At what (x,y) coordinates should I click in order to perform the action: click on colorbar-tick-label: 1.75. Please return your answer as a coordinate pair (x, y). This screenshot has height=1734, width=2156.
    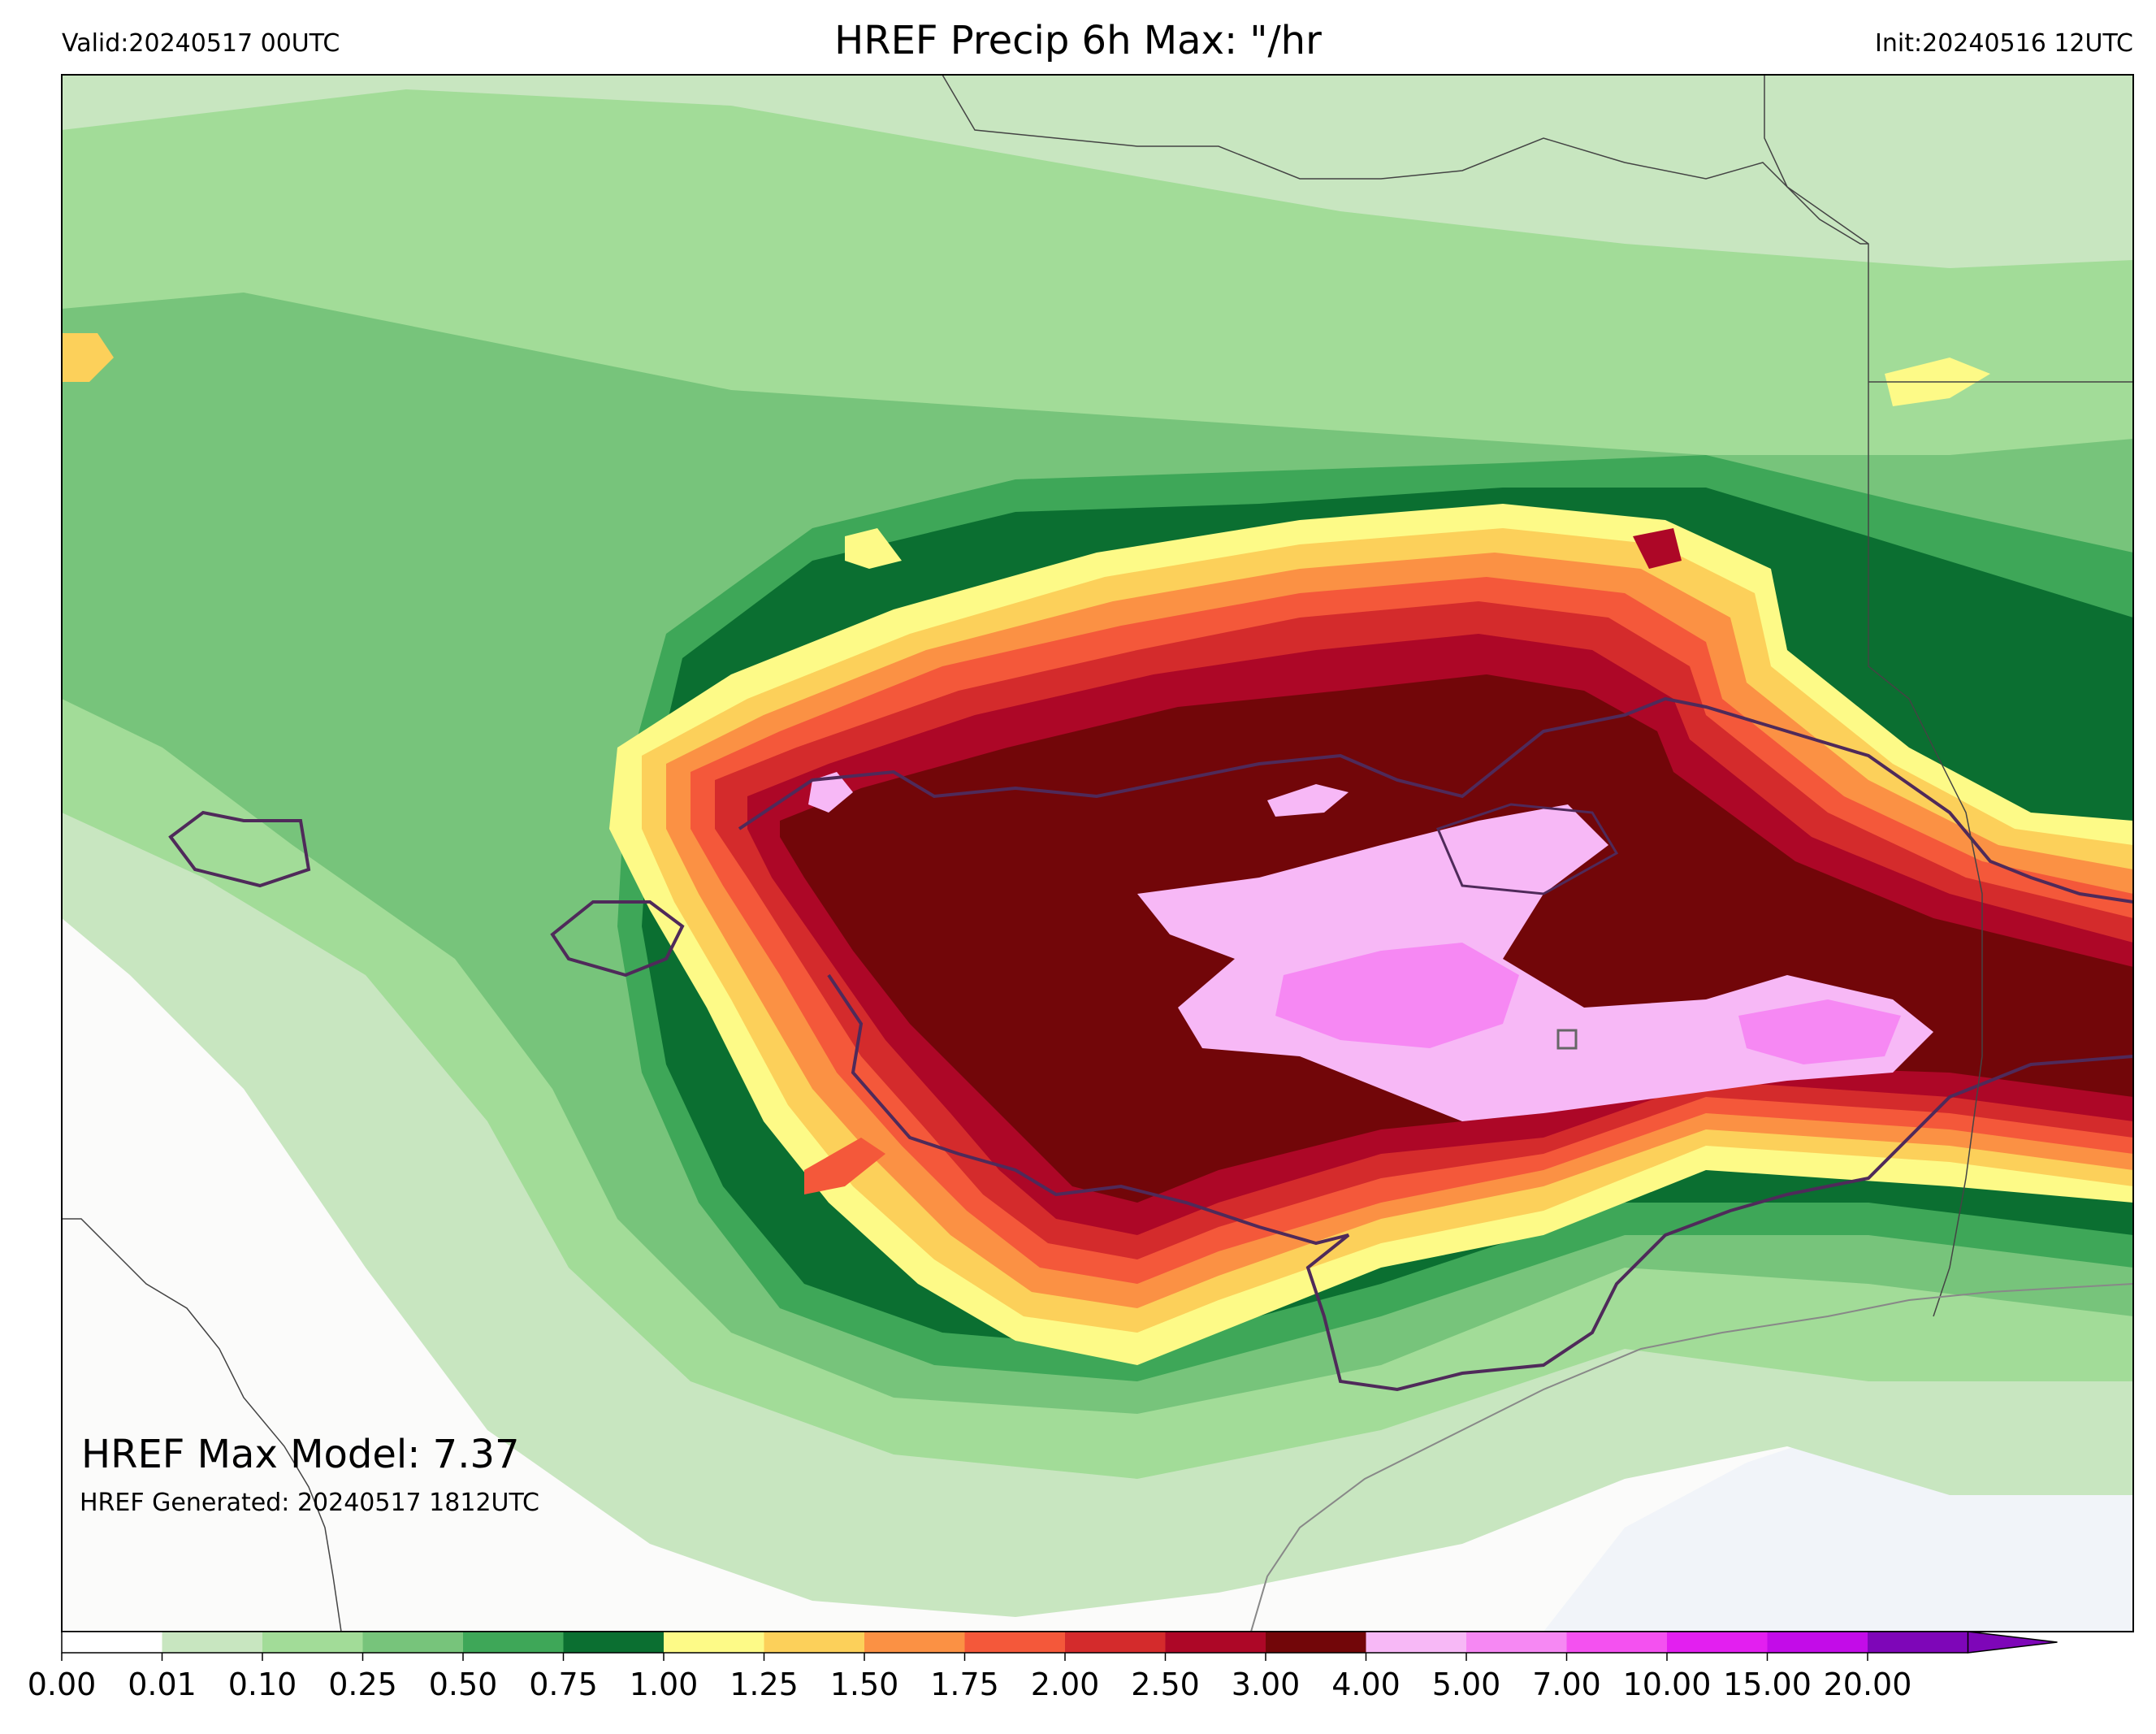
    Looking at the image, I should click on (965, 1685).